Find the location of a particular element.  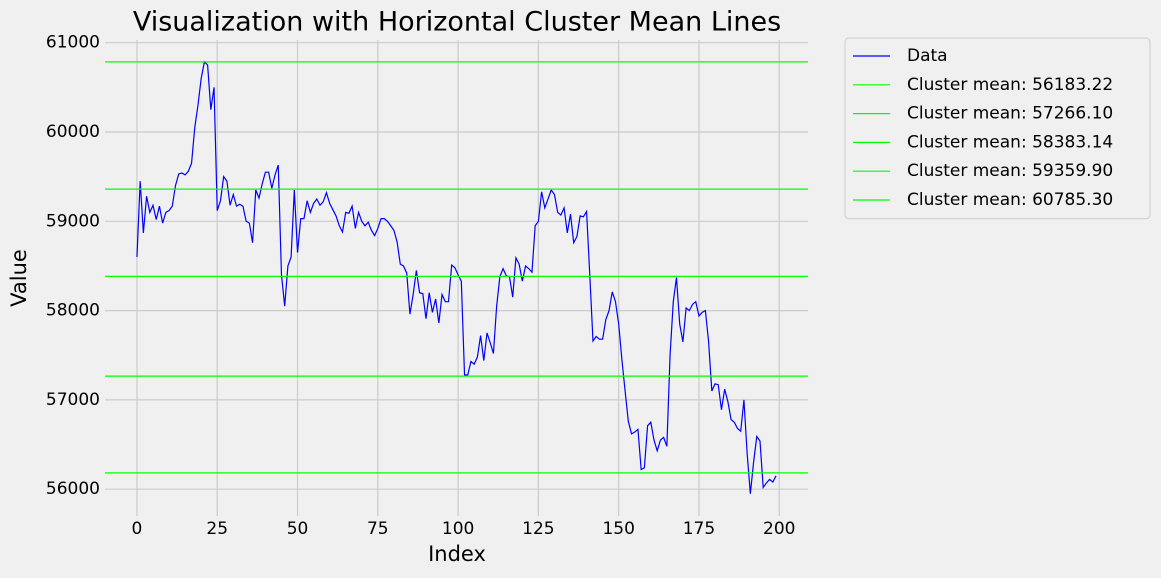

legend-label: Data is located at coordinates (927, 56).